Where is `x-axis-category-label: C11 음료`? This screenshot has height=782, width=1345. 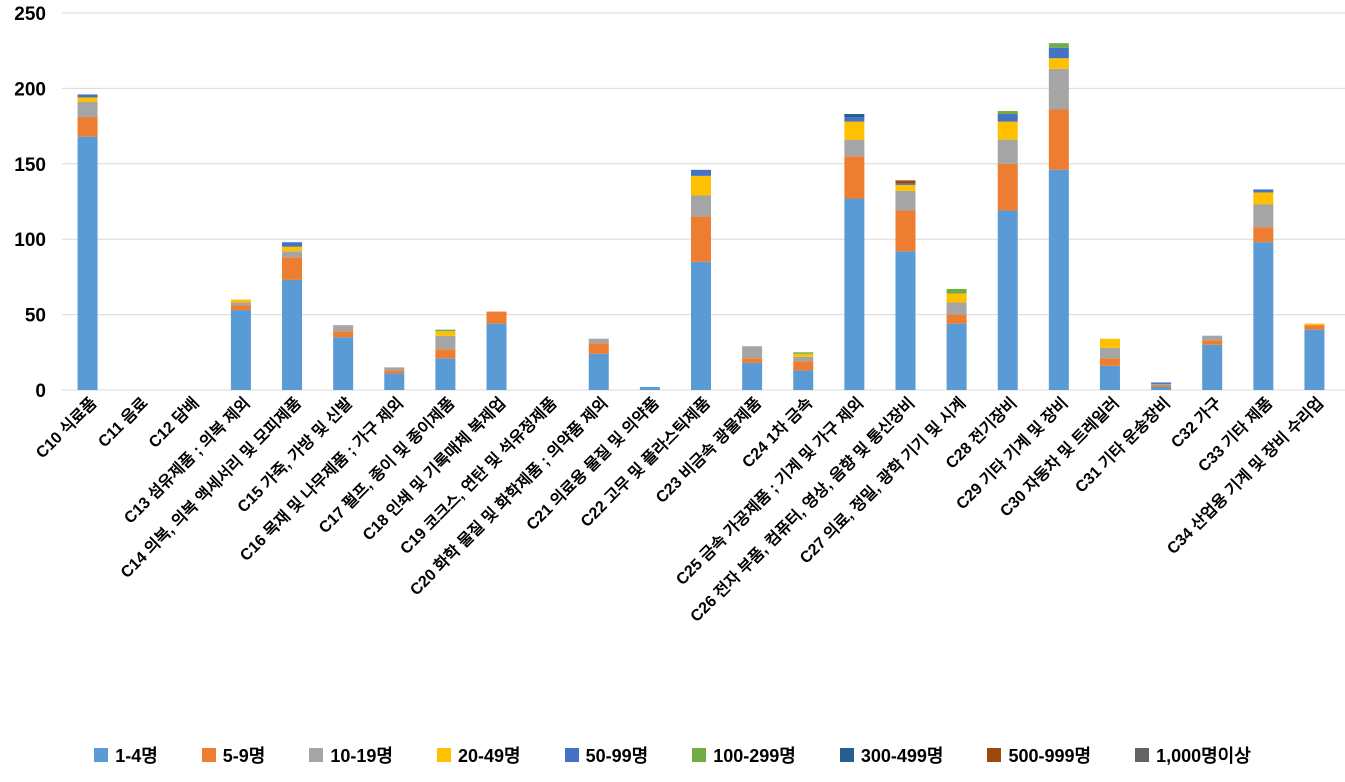
x-axis-category-label: C11 음료 is located at coordinates (123, 422).